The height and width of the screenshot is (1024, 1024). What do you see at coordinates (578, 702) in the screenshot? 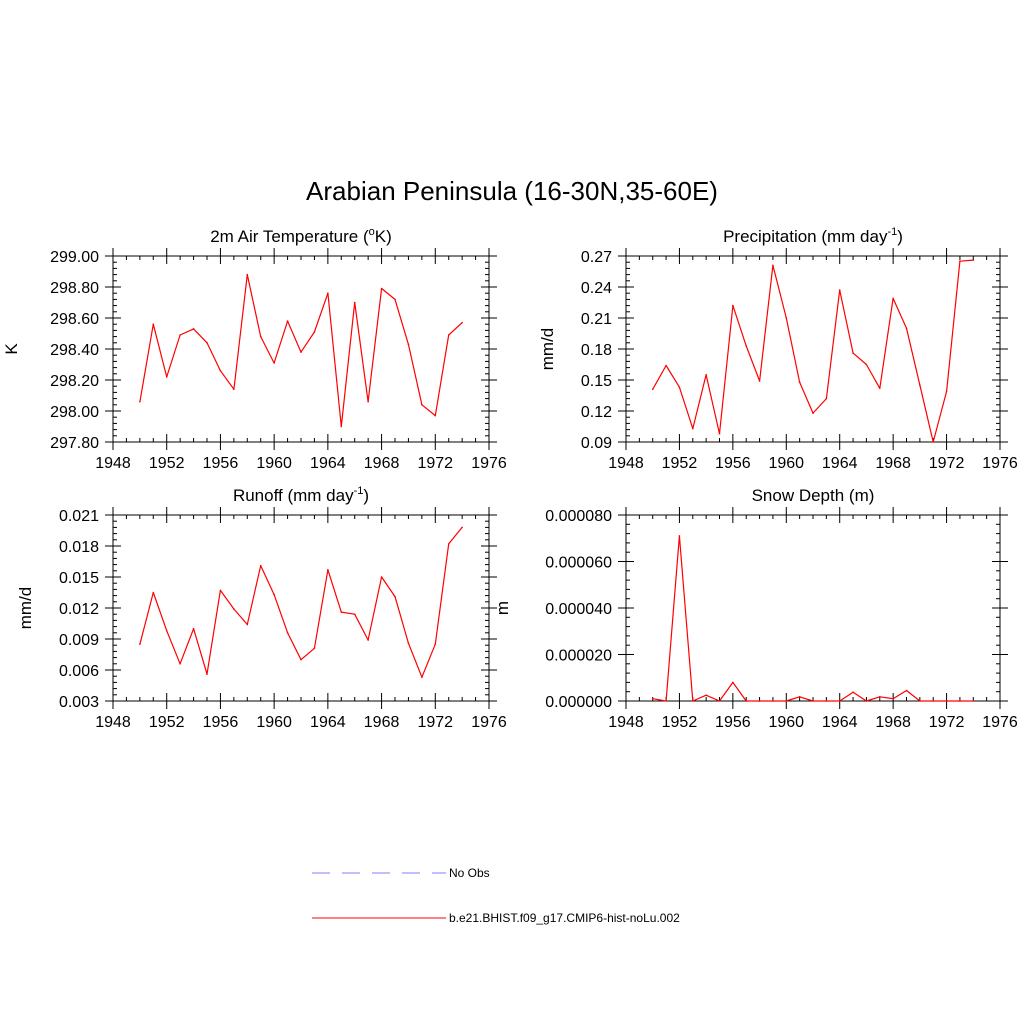
I see `panel-4-y-tick-label: 0.000000` at bounding box center [578, 702].